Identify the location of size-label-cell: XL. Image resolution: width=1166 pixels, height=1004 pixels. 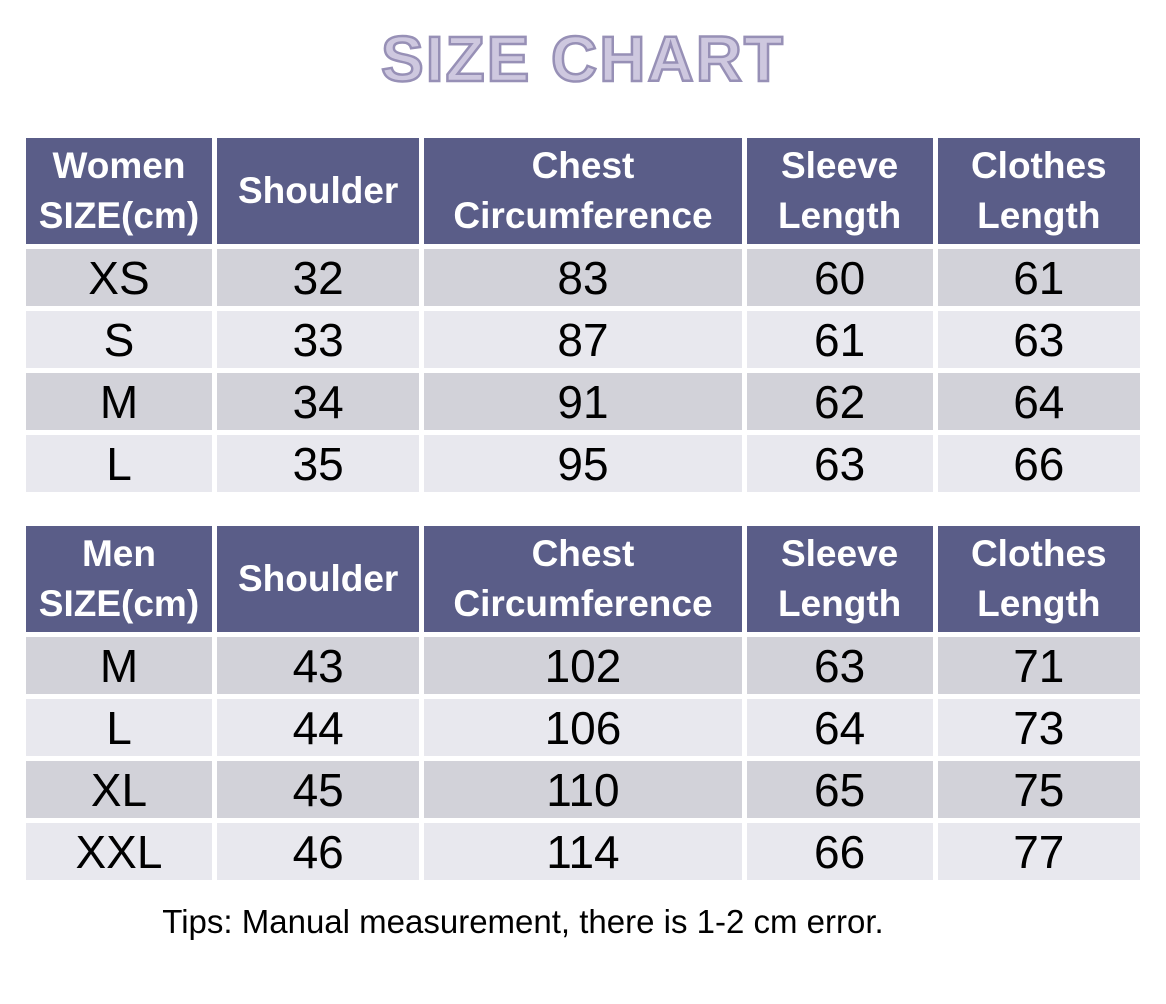
(119, 790).